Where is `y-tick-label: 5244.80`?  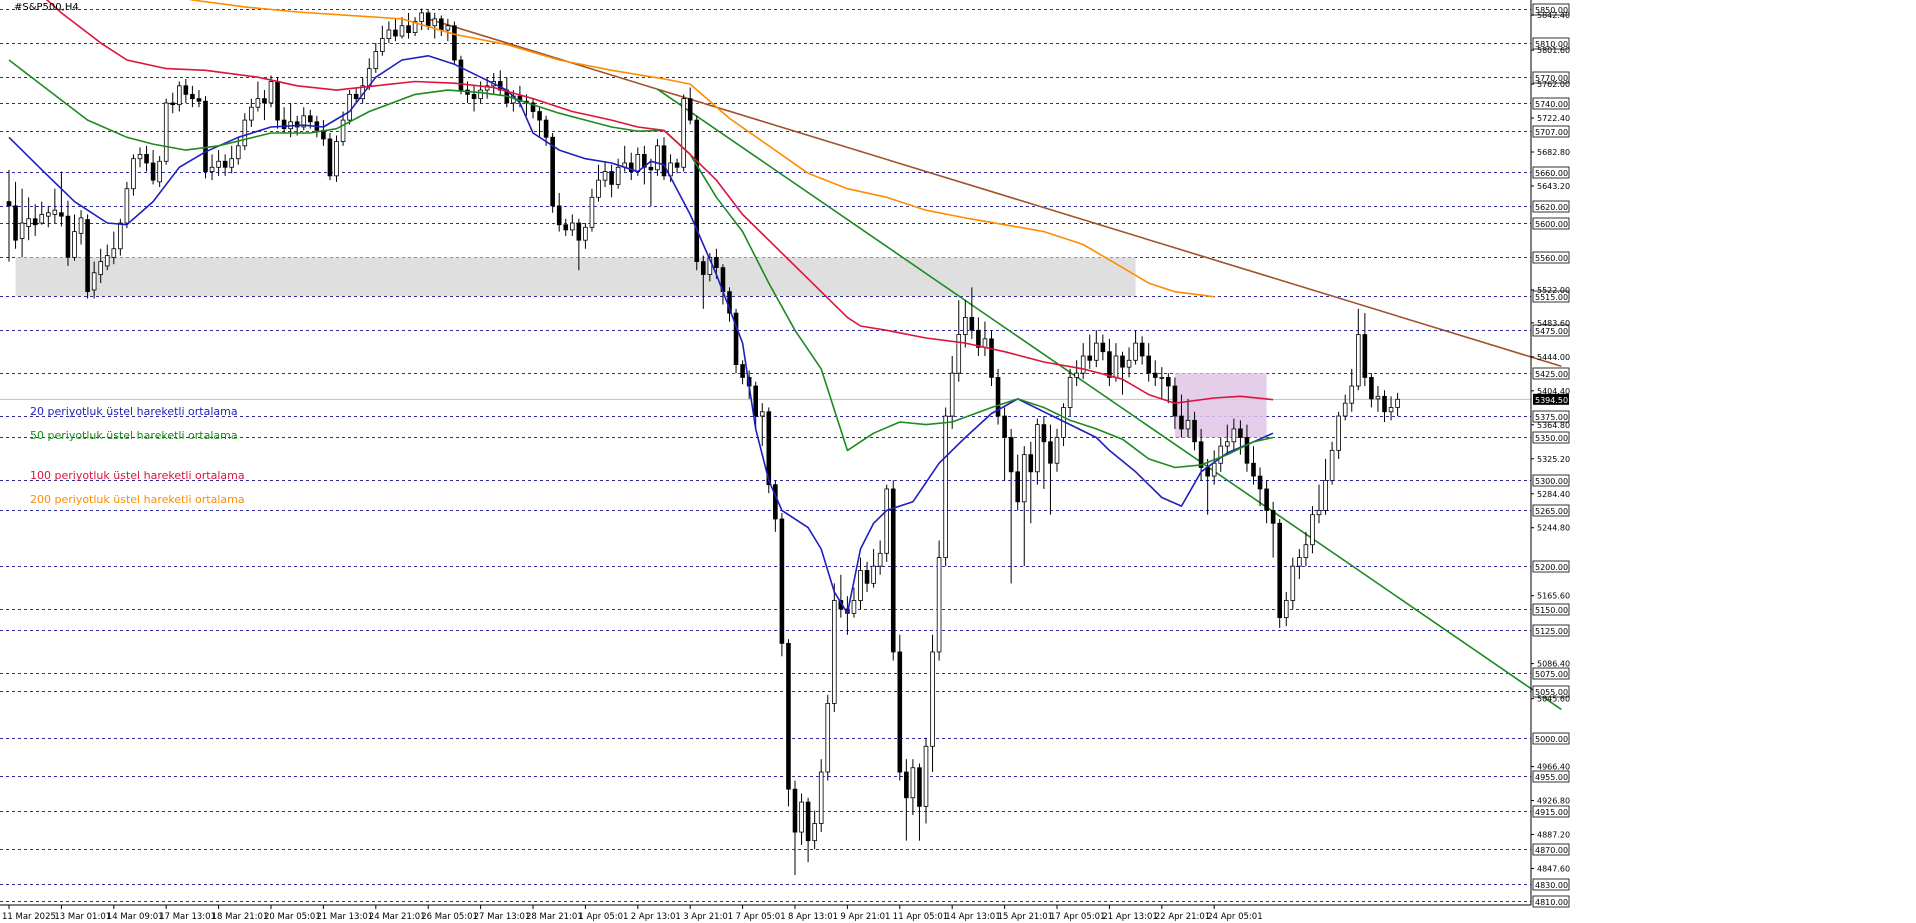 y-tick-label: 5244.80 is located at coordinates (1553, 528).